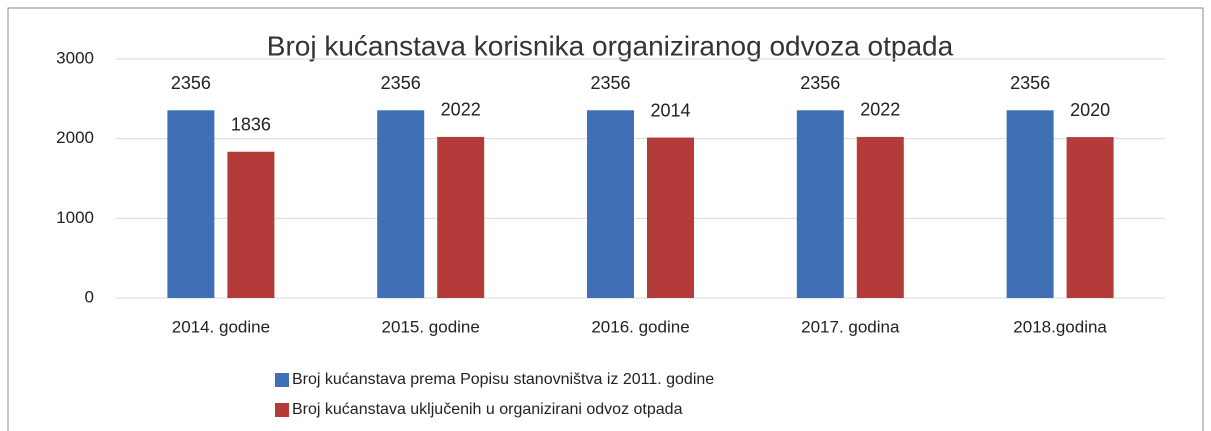 This screenshot has width=1211, height=431. What do you see at coordinates (75, 137) in the screenshot?
I see `y-tick-label: 2000` at bounding box center [75, 137].